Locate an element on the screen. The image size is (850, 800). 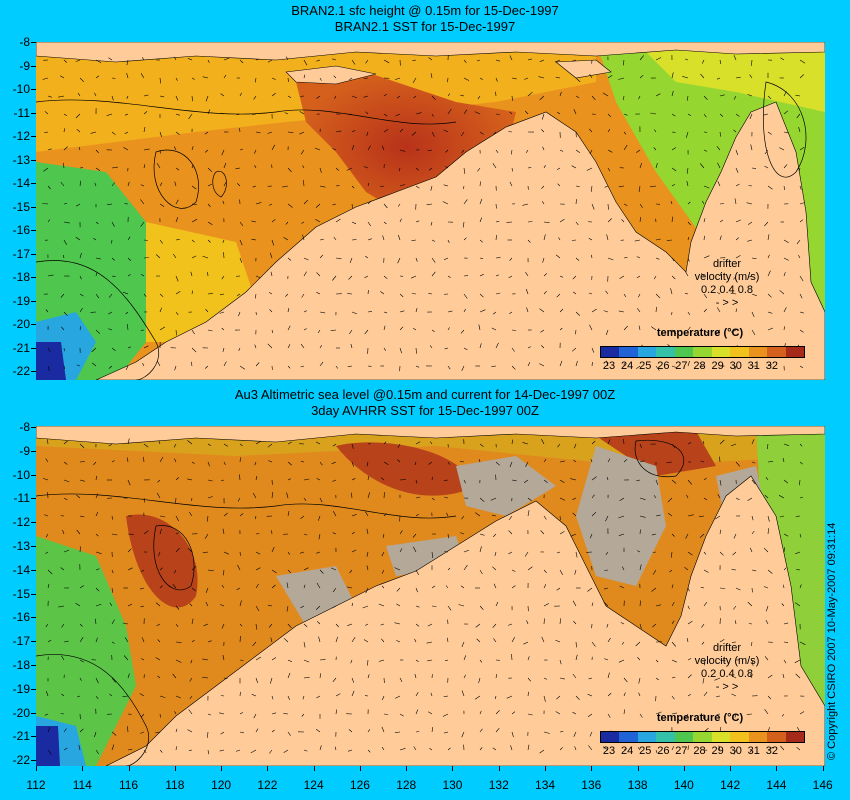
latitude-label: -10 is located at coordinates (21, 89).